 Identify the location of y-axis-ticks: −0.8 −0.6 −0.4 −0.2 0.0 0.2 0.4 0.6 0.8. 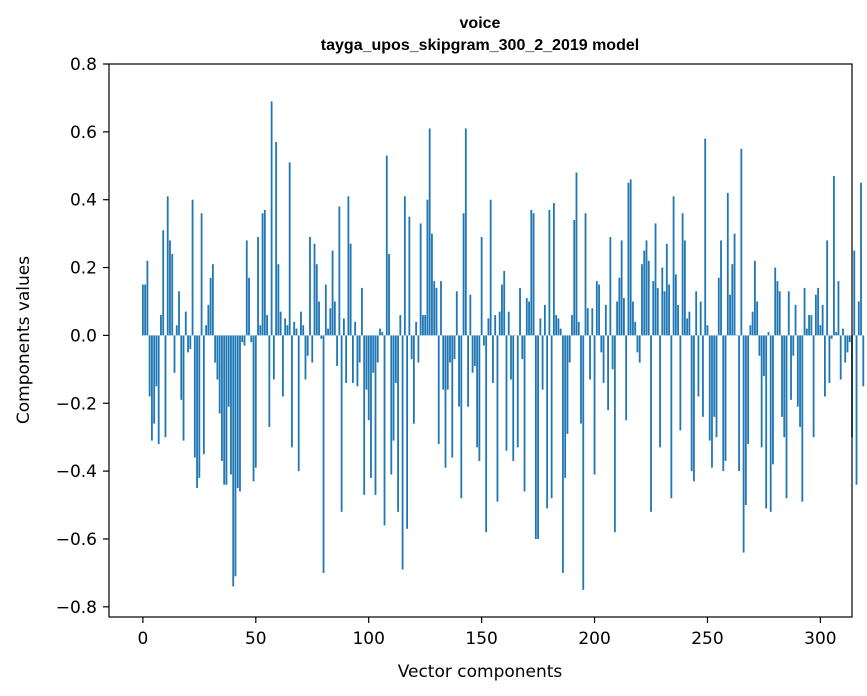
(82, 336).